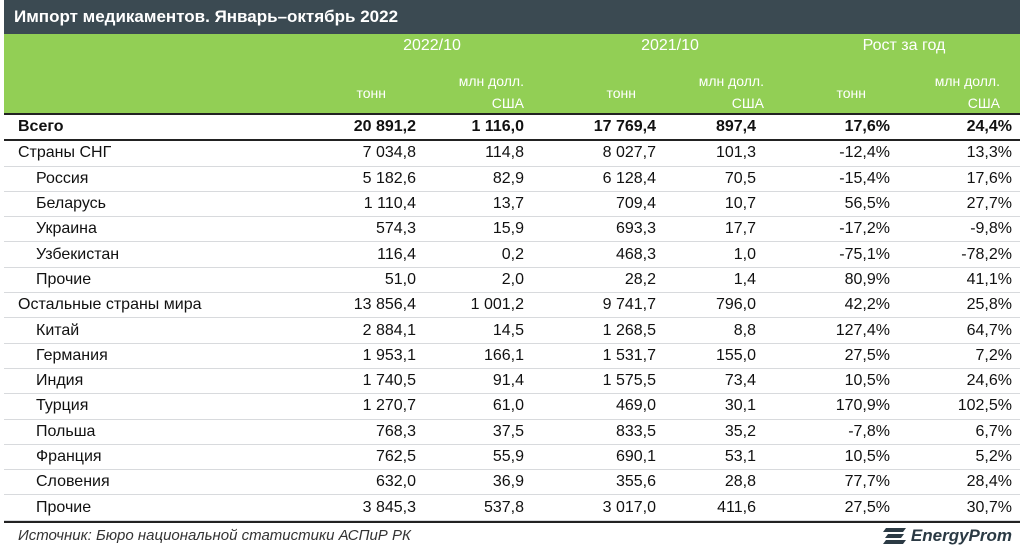  I want to click on table-cell: 632,0, so click(360, 482).